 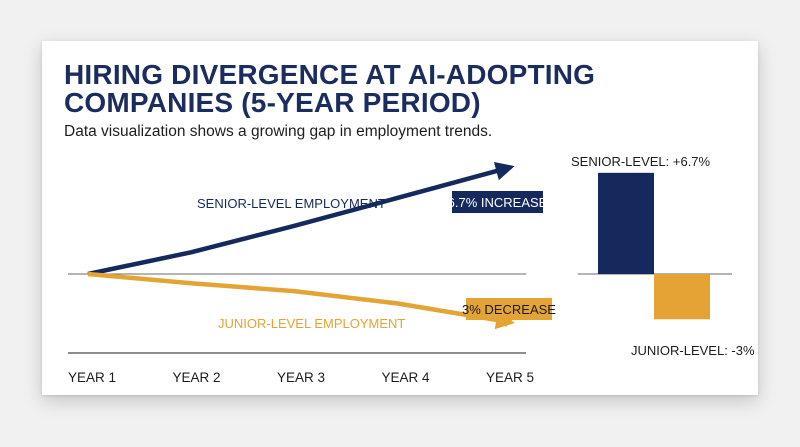 I want to click on x-tick-label: YEAR 5, so click(x=510, y=377).